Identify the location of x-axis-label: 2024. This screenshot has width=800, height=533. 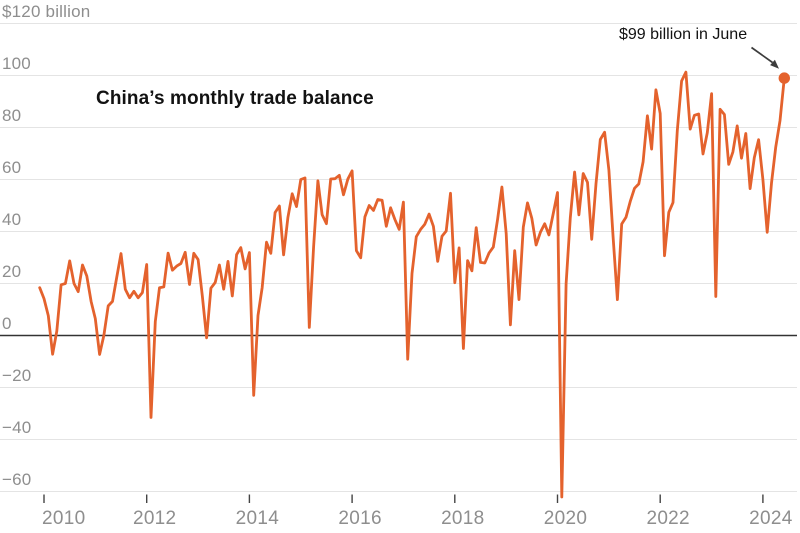
(771, 518).